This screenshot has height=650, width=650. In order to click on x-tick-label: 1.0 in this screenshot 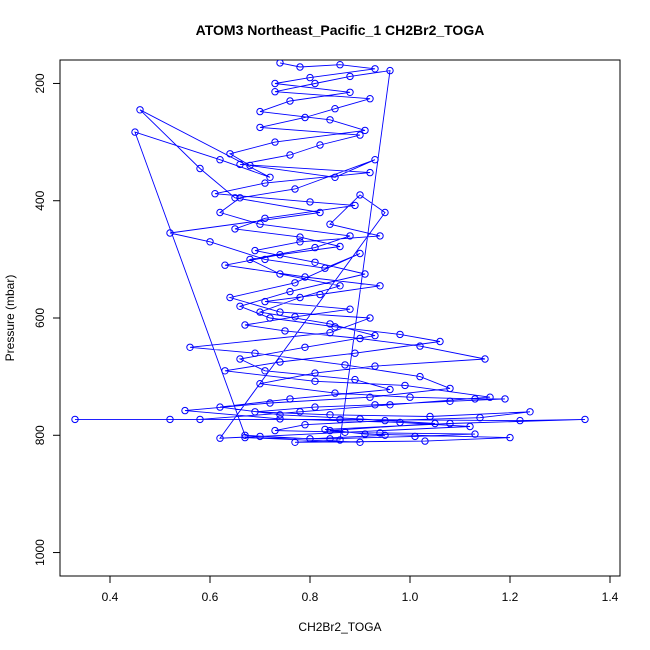, I will do `click(410, 597)`.